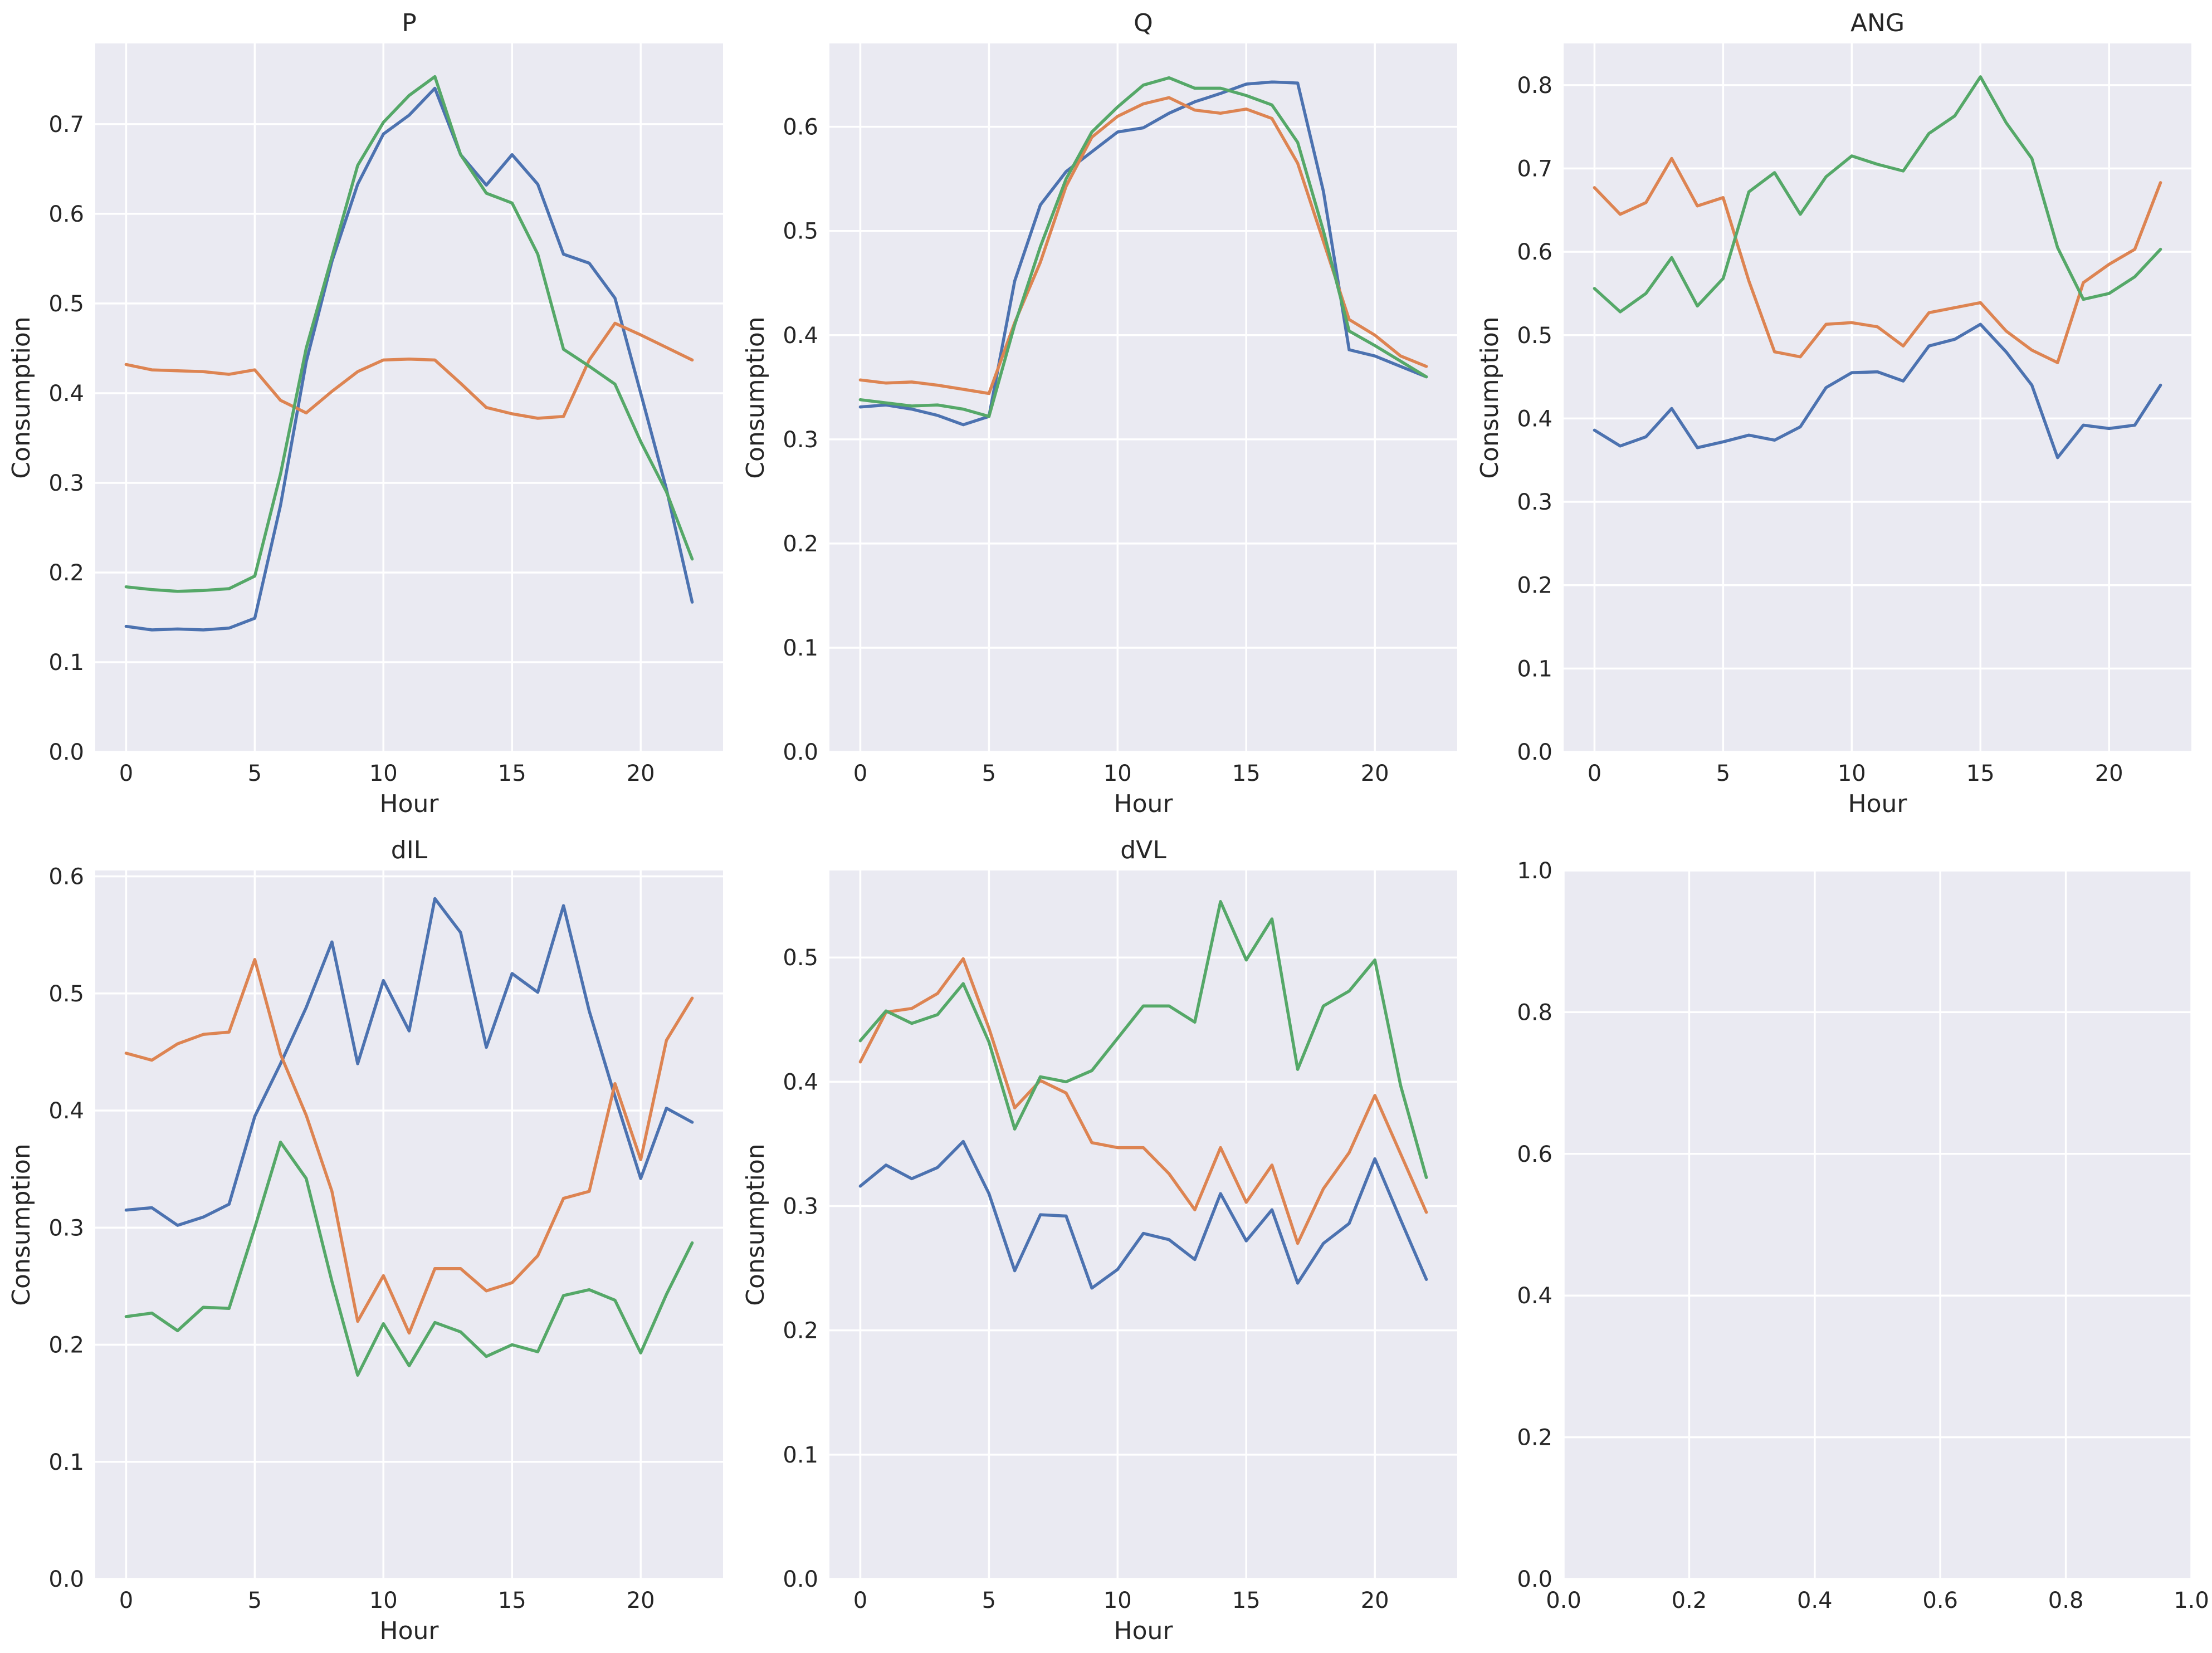 The width and height of the screenshot is (2212, 1653). What do you see at coordinates (1815, 1600) in the screenshot?
I see `x-tick-label: 0.4` at bounding box center [1815, 1600].